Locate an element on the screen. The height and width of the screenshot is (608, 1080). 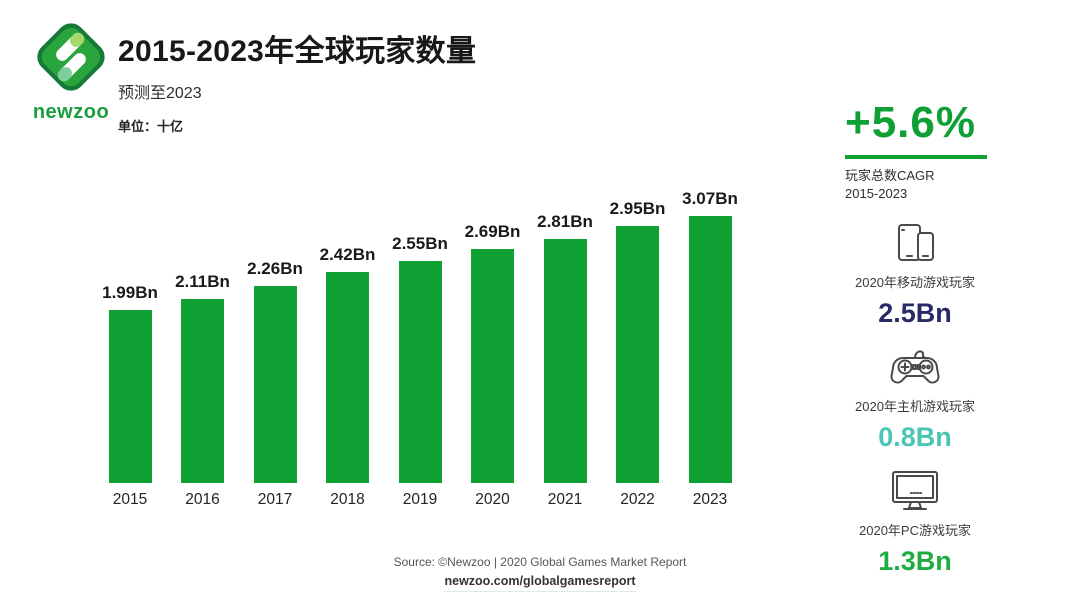
bar-column-2021: 2.81Bn 2021 is located at coordinates (565, 347).